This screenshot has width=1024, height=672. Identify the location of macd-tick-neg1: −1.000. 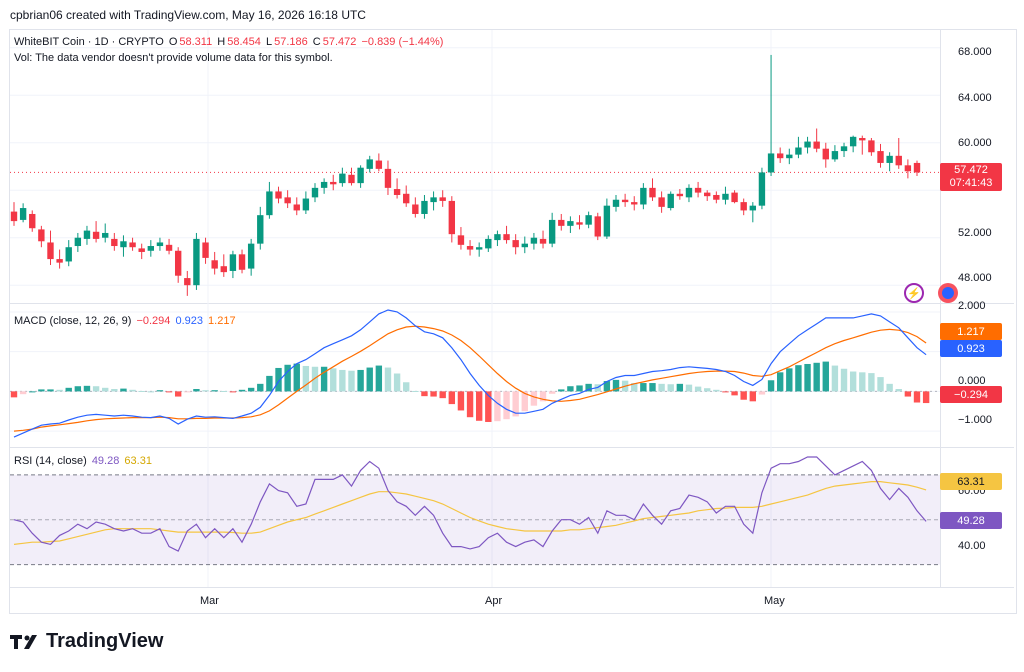
(975, 420).